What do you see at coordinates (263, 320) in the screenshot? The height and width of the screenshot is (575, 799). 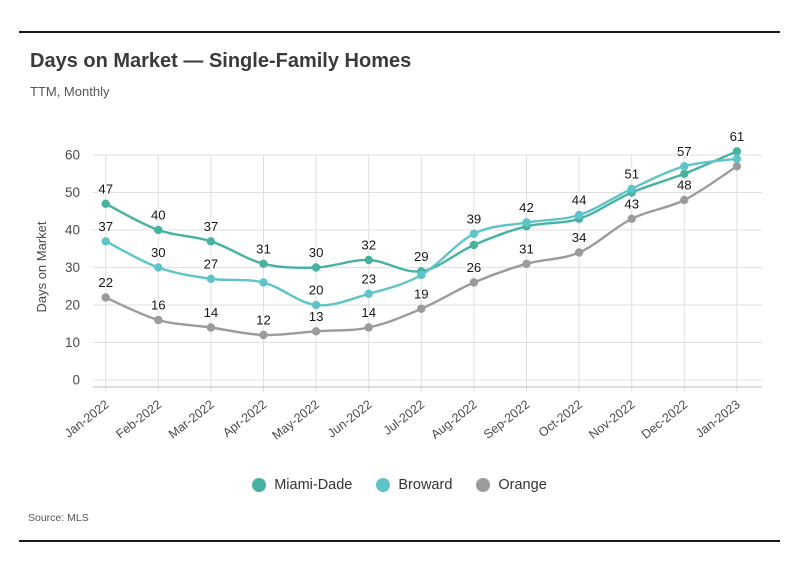 I see `svg-text: 12` at bounding box center [263, 320].